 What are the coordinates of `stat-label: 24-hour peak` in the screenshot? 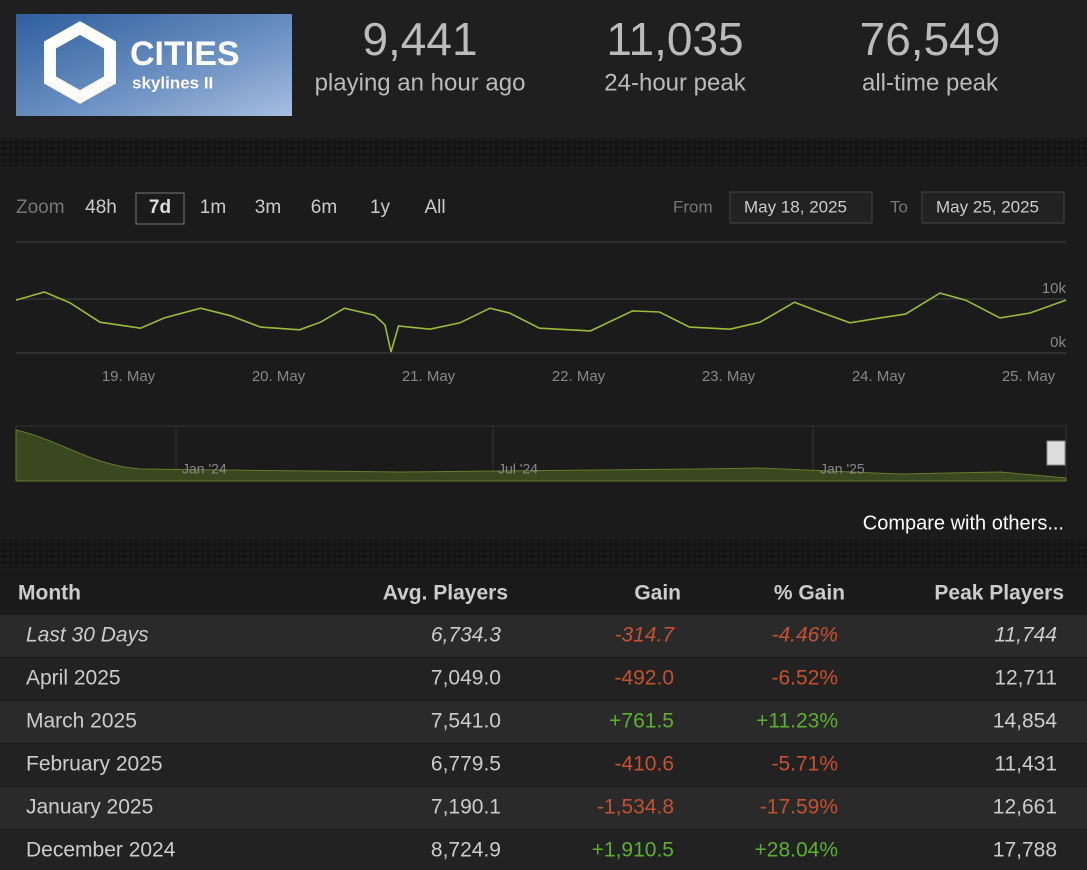 It's located at (675, 82).